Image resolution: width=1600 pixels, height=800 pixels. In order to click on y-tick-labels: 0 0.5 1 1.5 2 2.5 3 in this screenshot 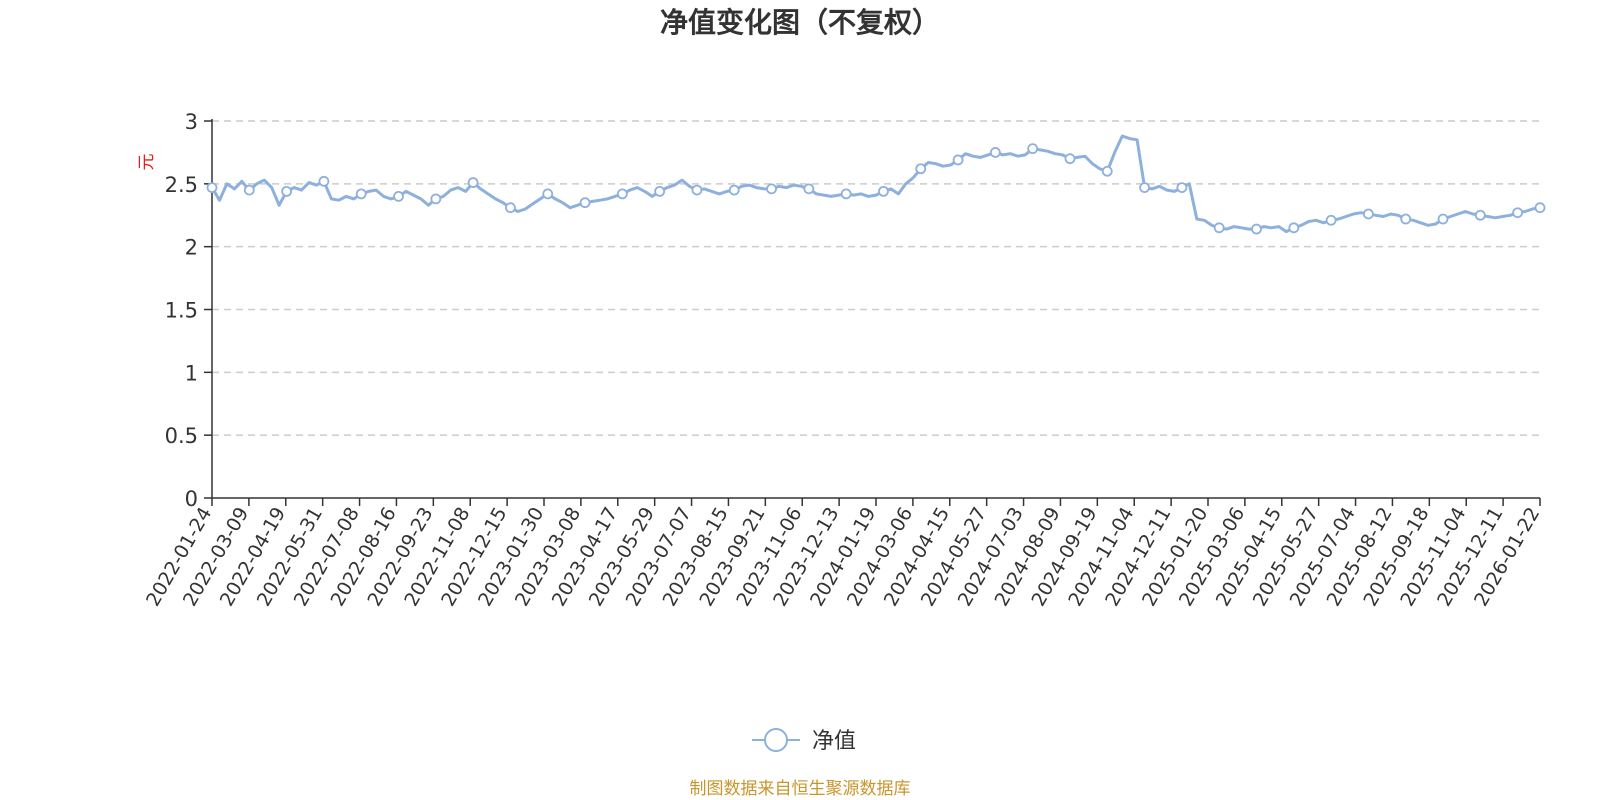, I will do `click(181, 310)`.